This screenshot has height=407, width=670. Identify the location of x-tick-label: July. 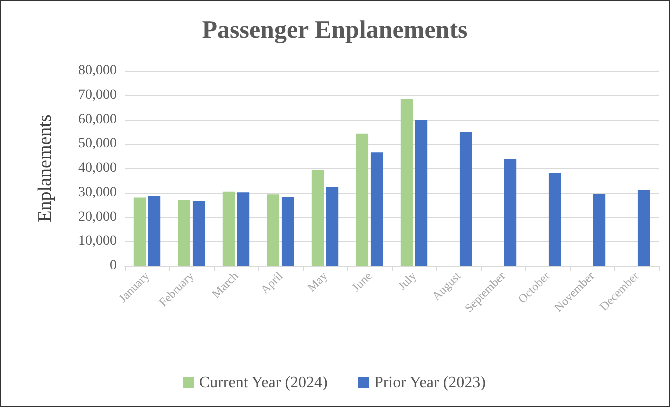
(407, 281).